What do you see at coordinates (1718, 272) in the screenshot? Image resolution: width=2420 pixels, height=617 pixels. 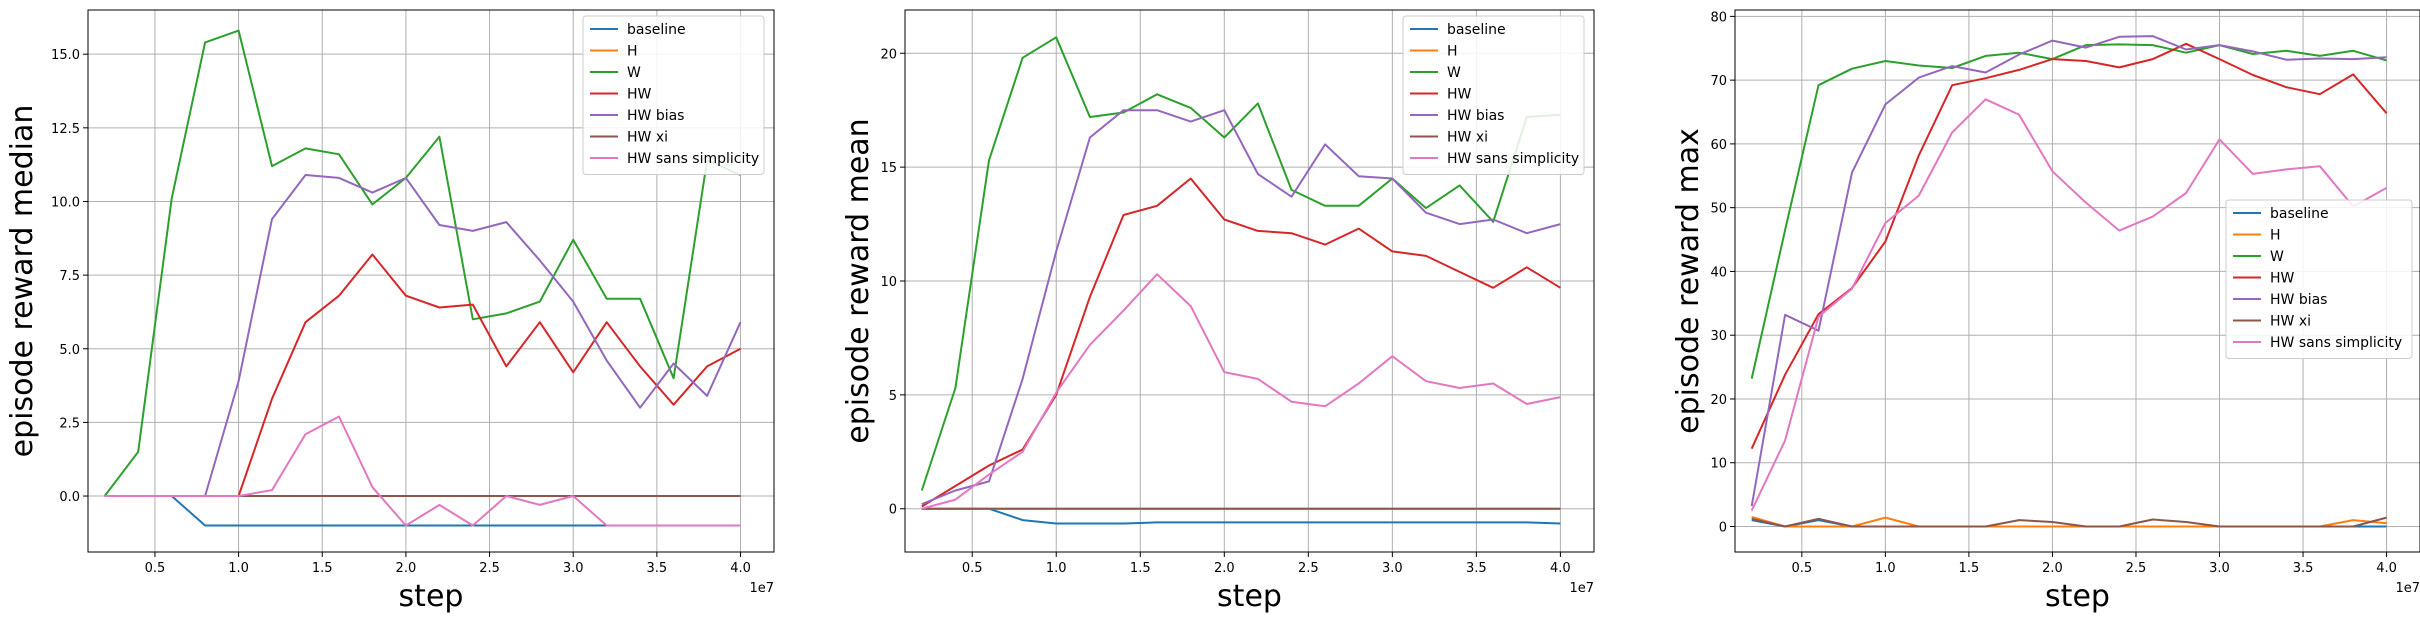 I see `y-tick-label: 40` at bounding box center [1718, 272].